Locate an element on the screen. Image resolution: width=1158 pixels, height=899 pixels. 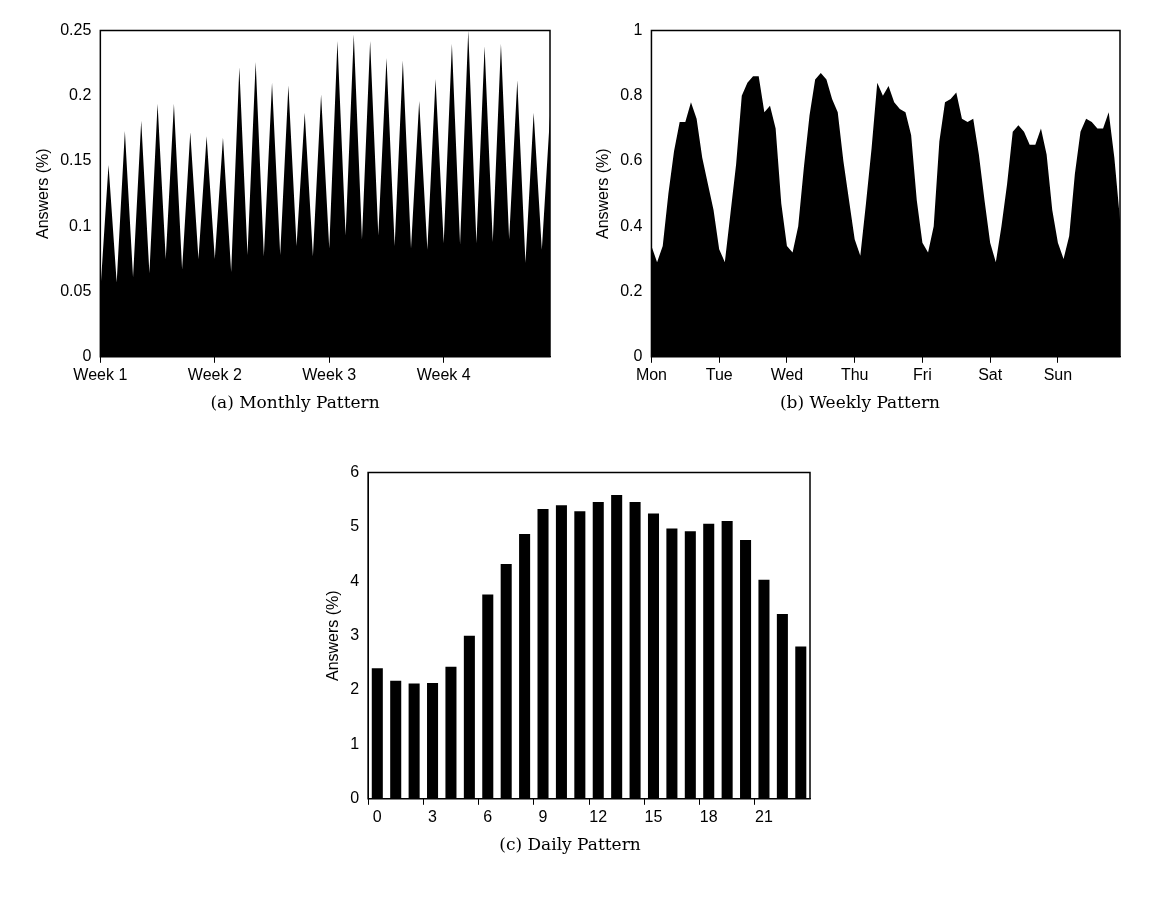
x-tick-label: Week 3 is located at coordinates (329, 374).